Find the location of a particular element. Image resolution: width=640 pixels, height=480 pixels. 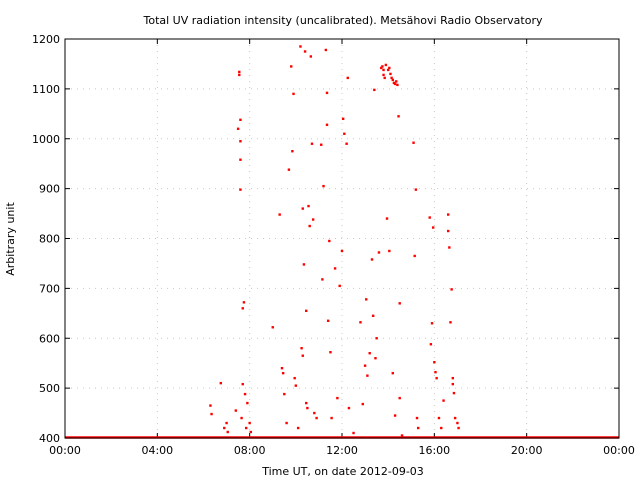

x-tick-label: 12:00 is located at coordinates (342, 450).